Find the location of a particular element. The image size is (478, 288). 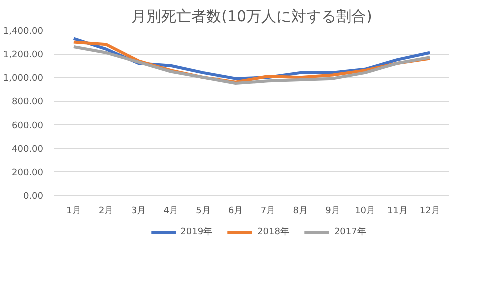

x-tick-label: 4月 is located at coordinates (171, 211).